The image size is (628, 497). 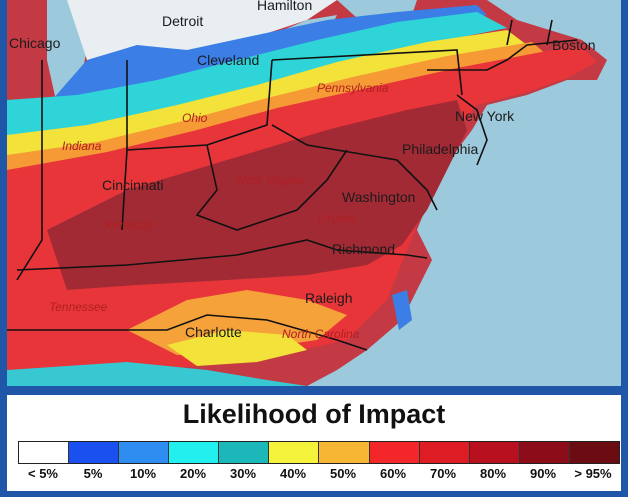 I want to click on legend-label: 80%, so click(x=493, y=473).